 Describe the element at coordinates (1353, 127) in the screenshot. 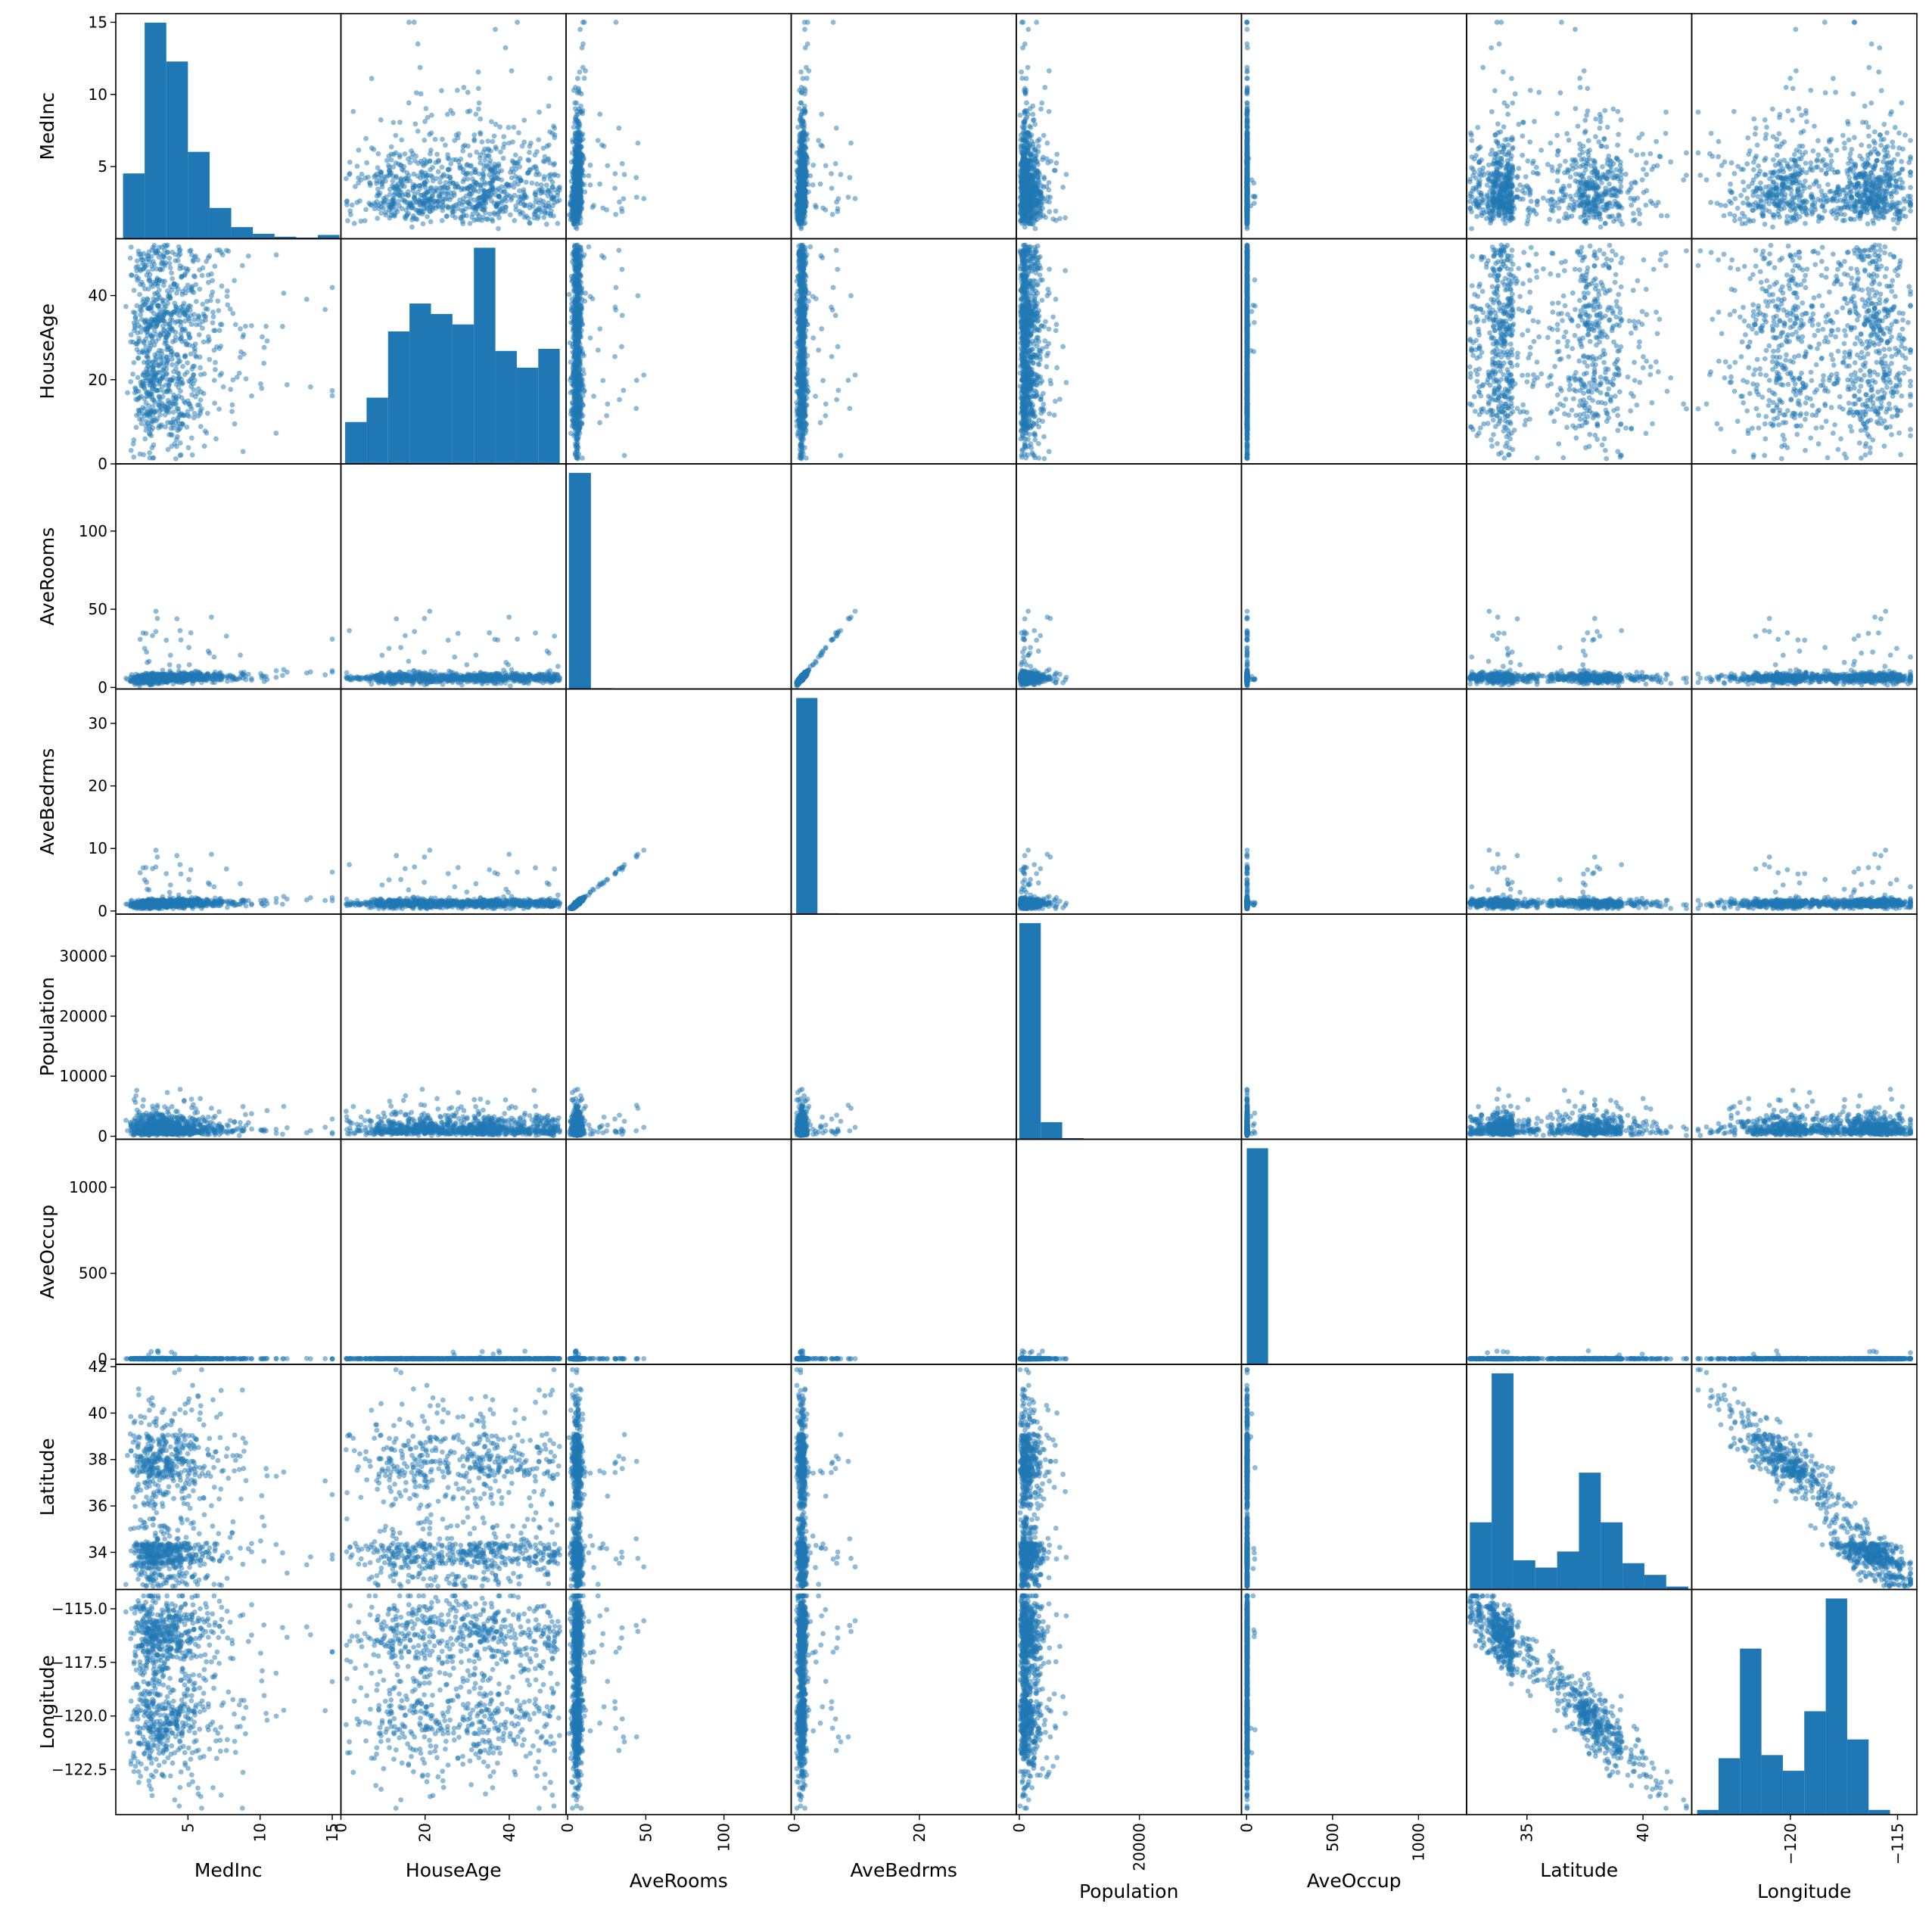

I see `cell-medinc-vs-aveoccup` at that location.